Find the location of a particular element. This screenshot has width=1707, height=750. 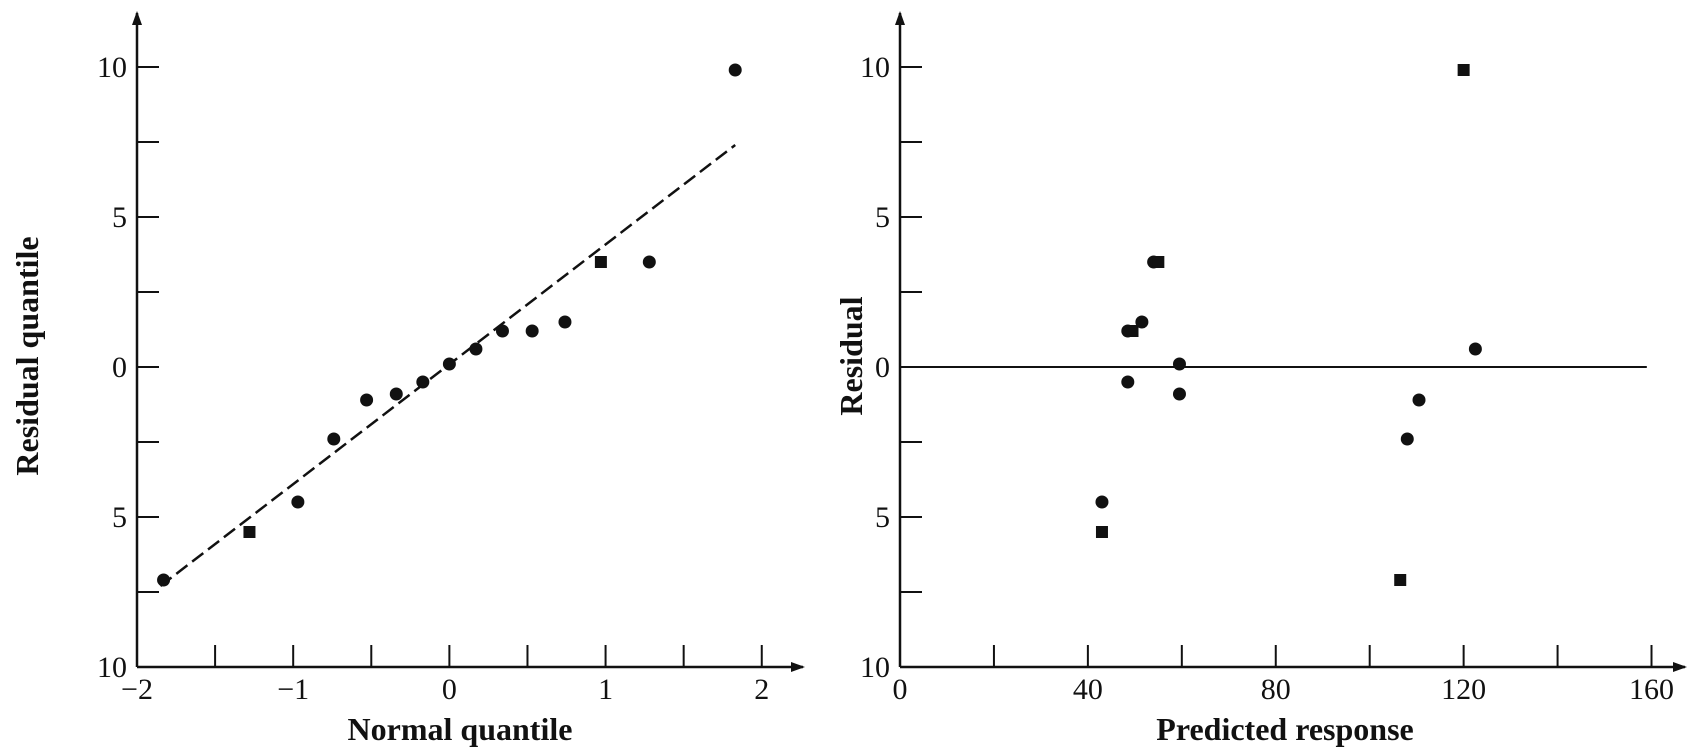

x-tick-label: −2 is located at coordinates (137, 689).